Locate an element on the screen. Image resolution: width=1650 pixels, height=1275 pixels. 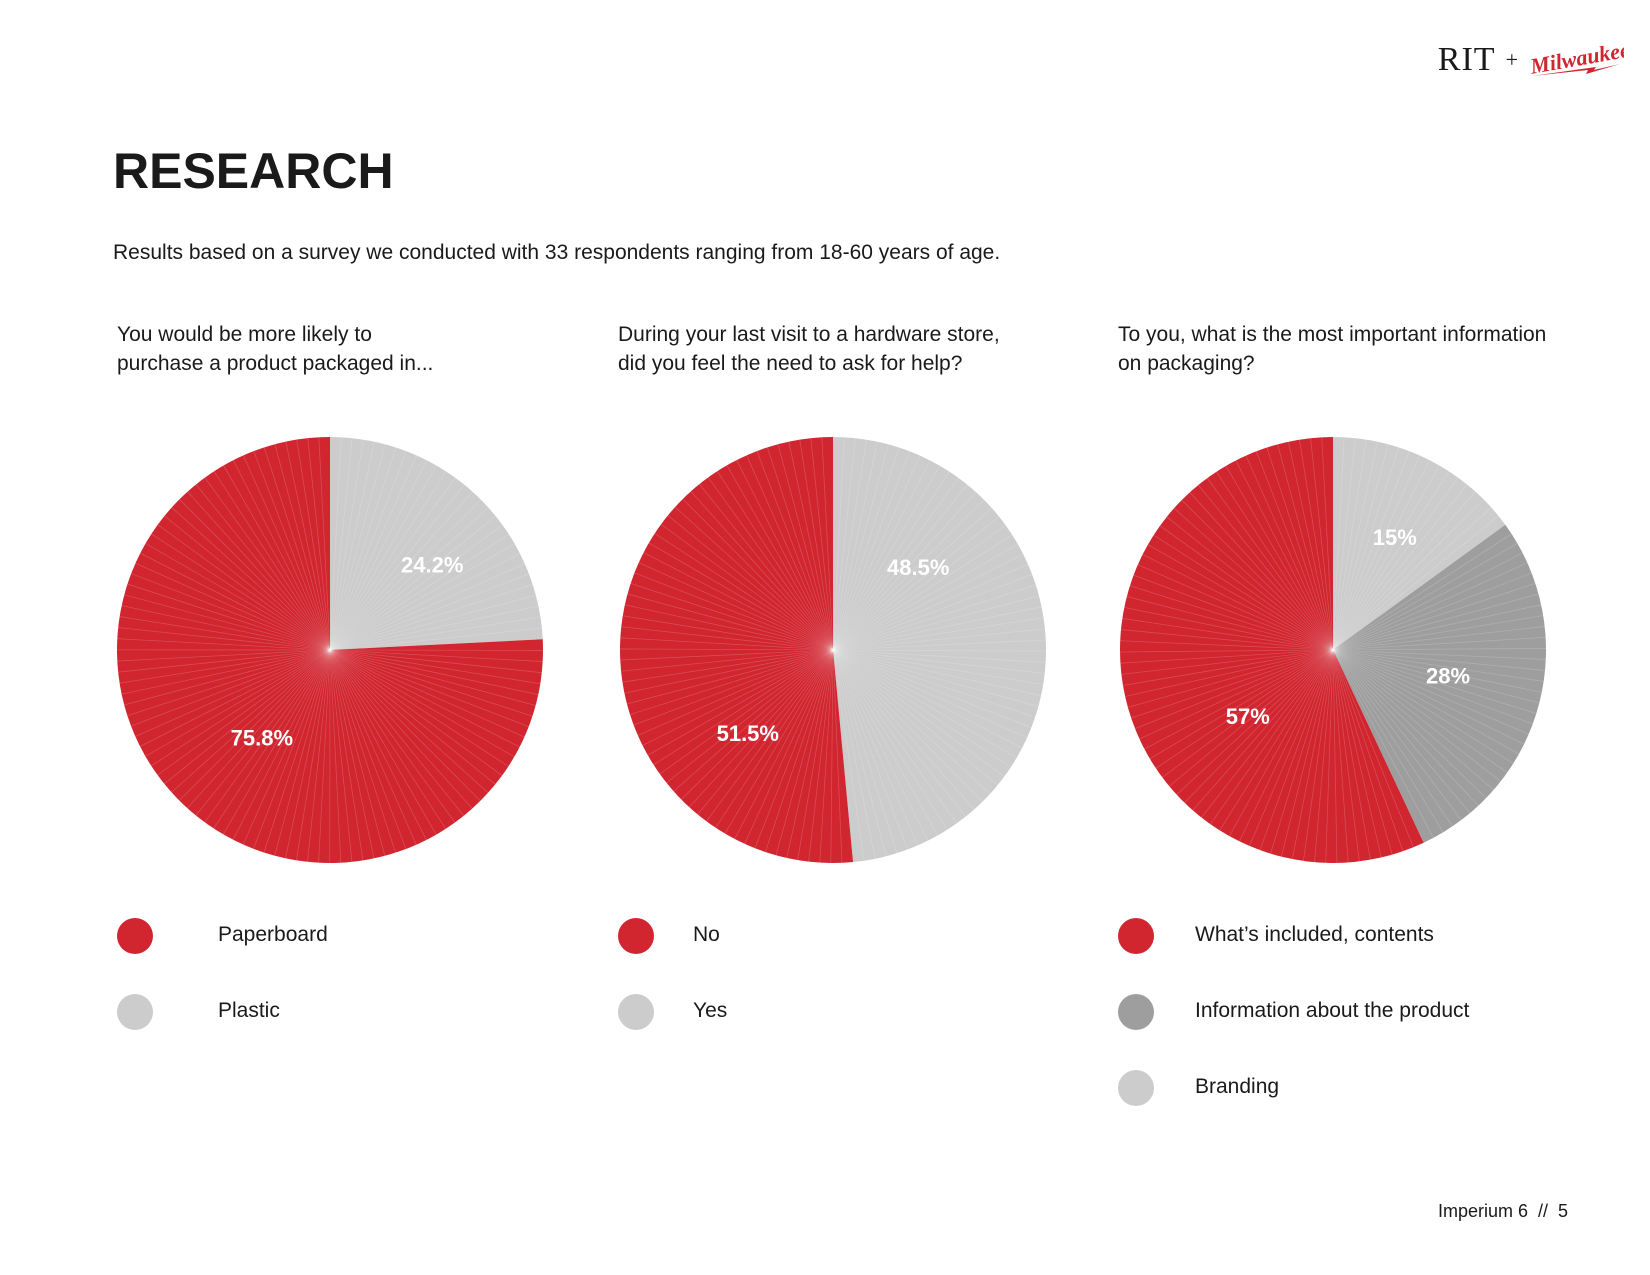
legend-label: No is located at coordinates (706, 934).